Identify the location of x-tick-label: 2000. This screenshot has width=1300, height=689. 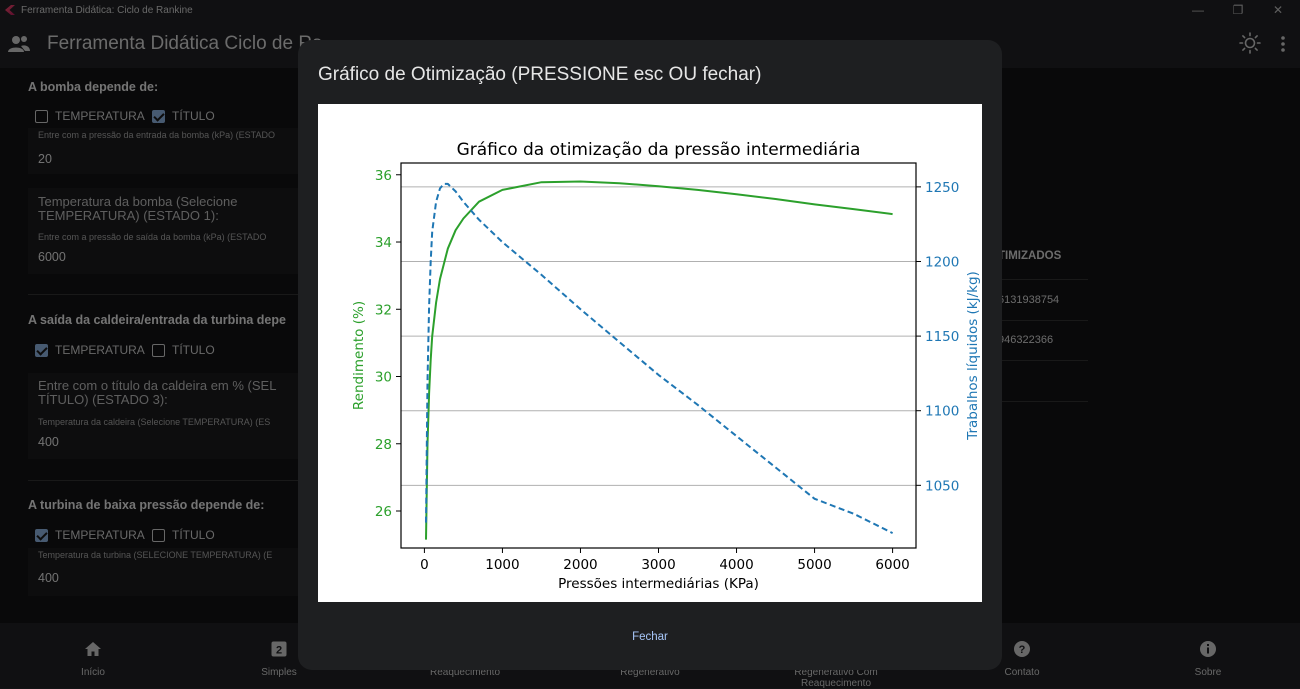
(580, 565).